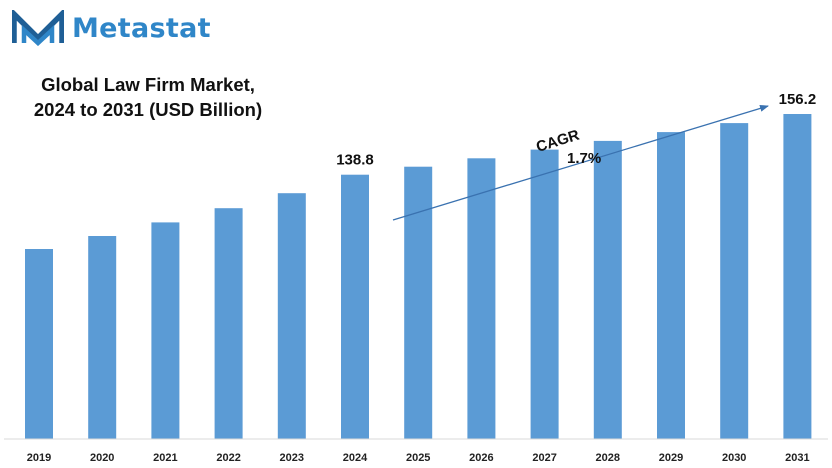  I want to click on bar-2023, so click(291, 316).